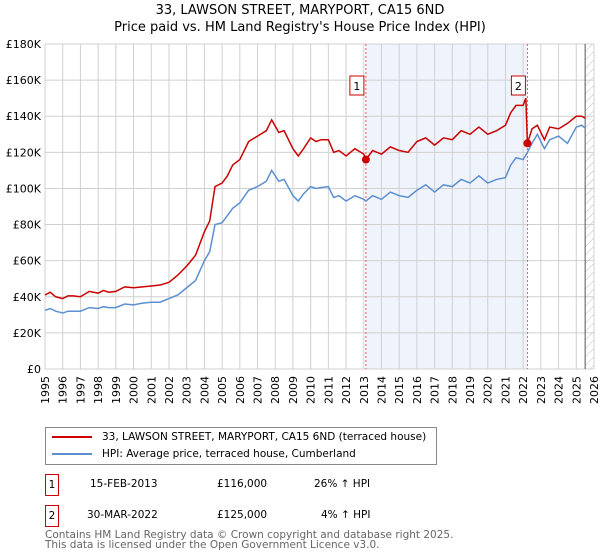 The image size is (600, 560). I want to click on x-tick-label: 2026, so click(594, 390).